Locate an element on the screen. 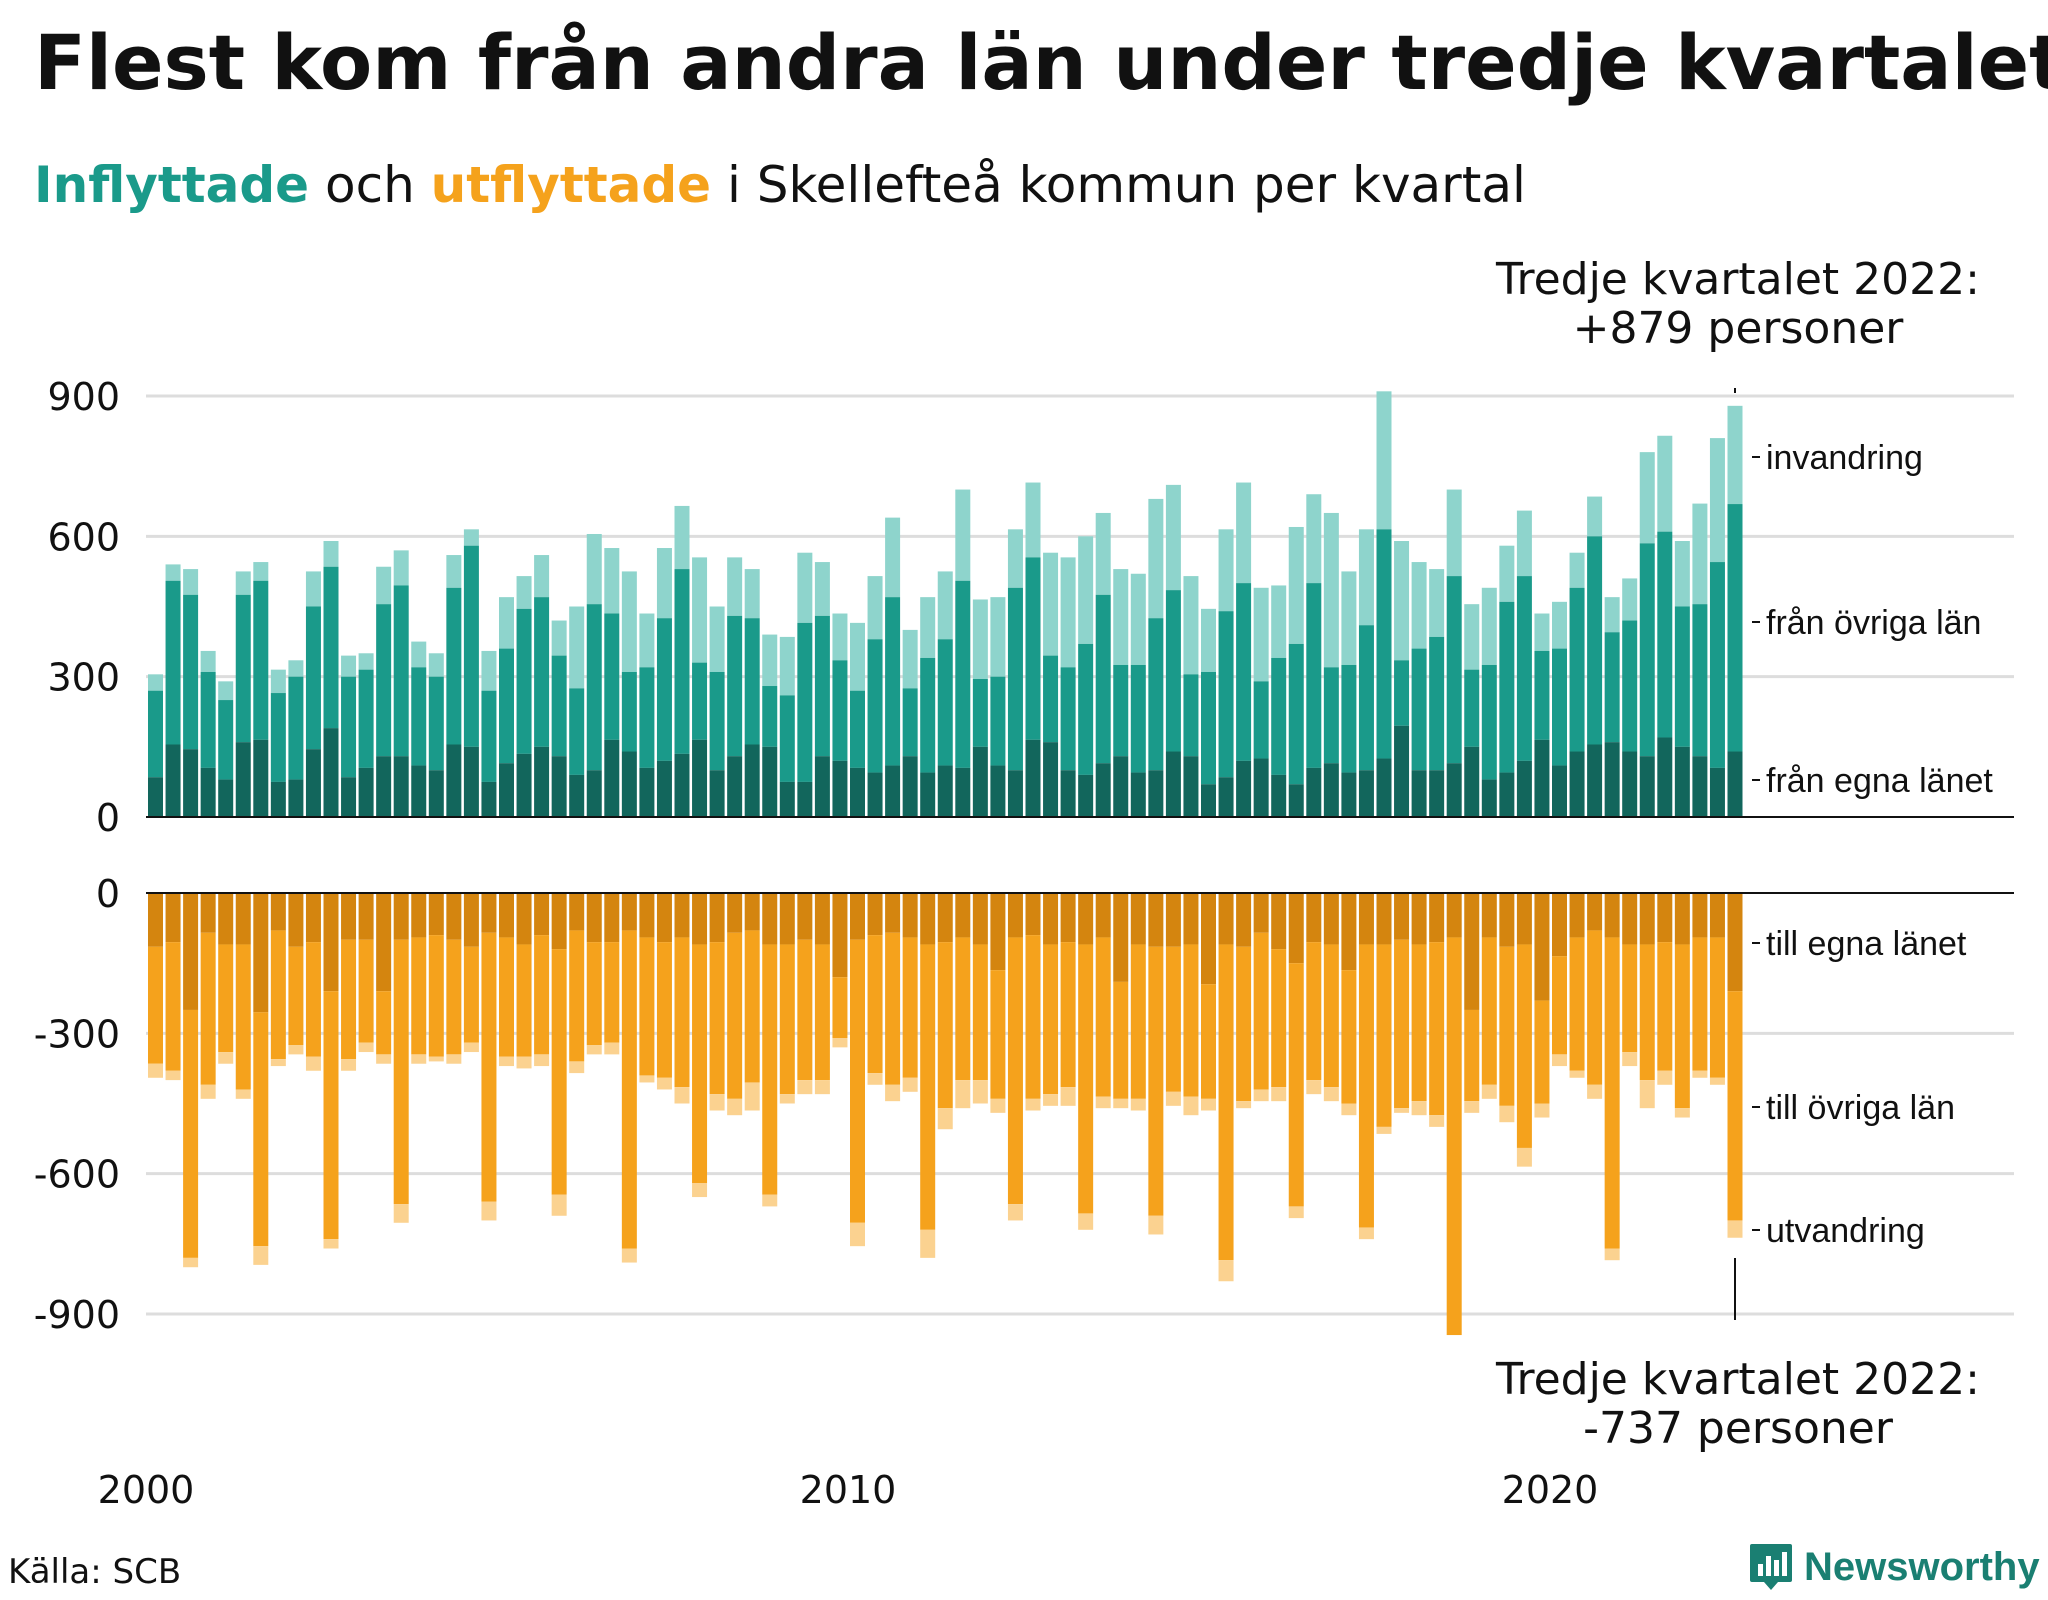 This screenshot has width=2048, height=1600. source-text: Källa: SCB is located at coordinates (95, 1572).